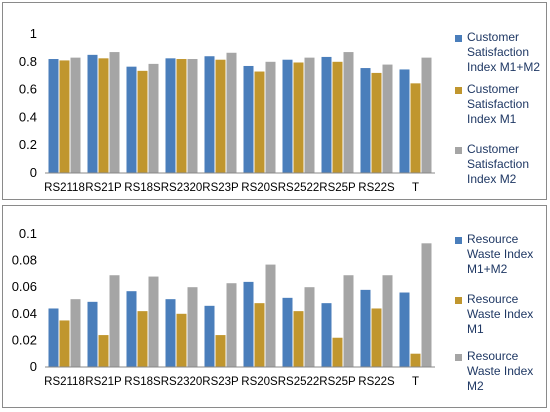 This screenshot has width=550, height=412. What do you see at coordinates (103, 188) in the screenshot?
I see `csi-xtick-label: RS21P` at bounding box center [103, 188].